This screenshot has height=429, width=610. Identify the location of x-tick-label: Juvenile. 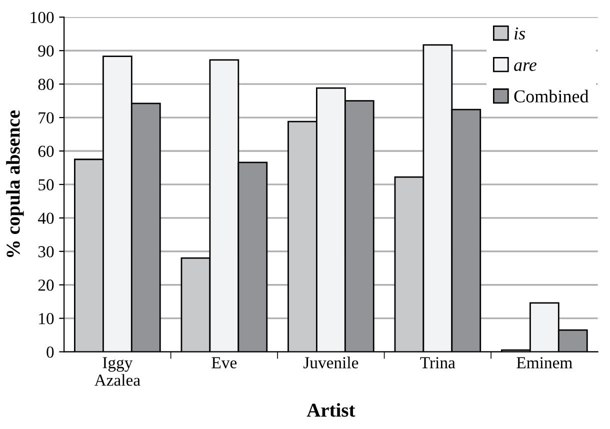
(331, 362).